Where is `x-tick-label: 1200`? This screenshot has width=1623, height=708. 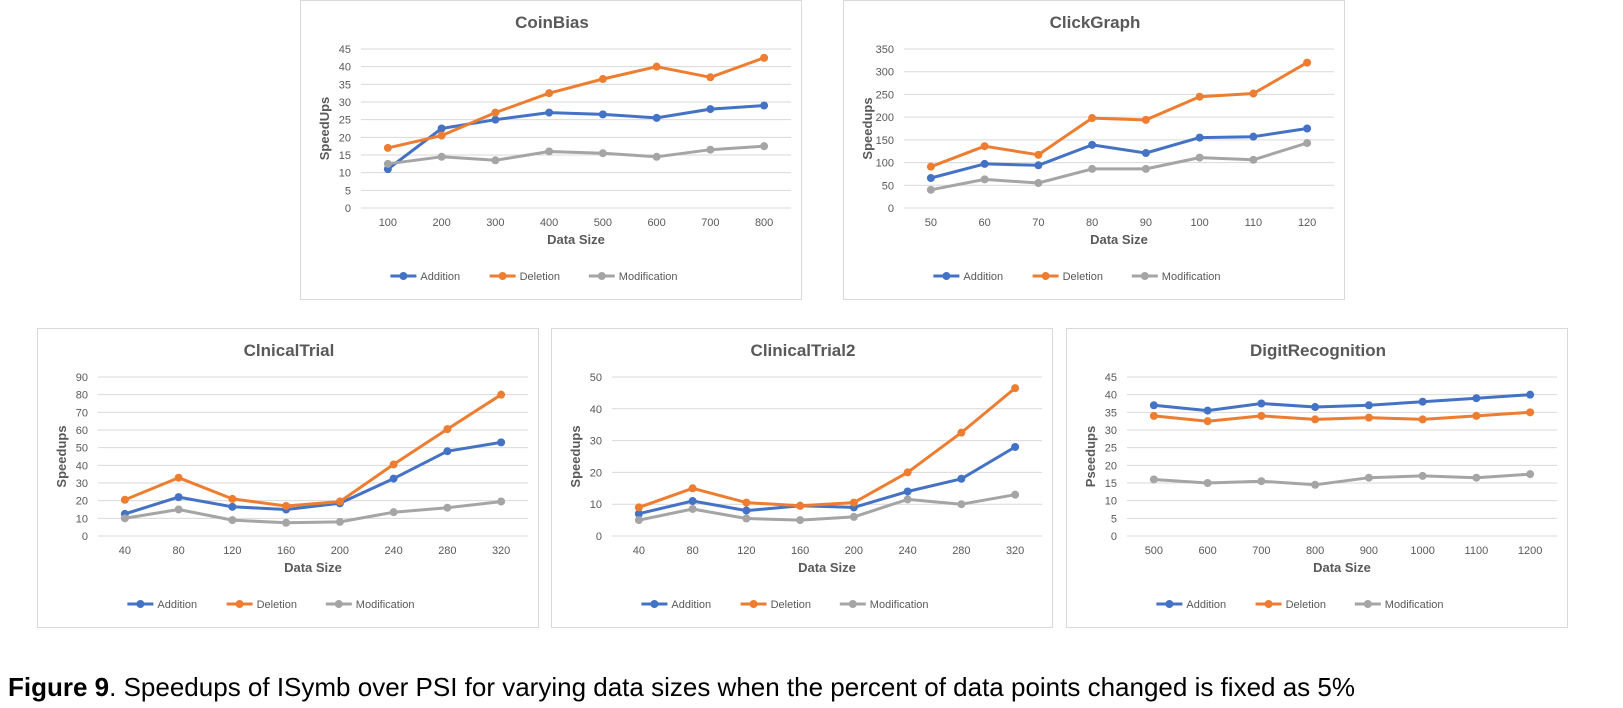
x-tick-label: 1200 is located at coordinates (1530, 551).